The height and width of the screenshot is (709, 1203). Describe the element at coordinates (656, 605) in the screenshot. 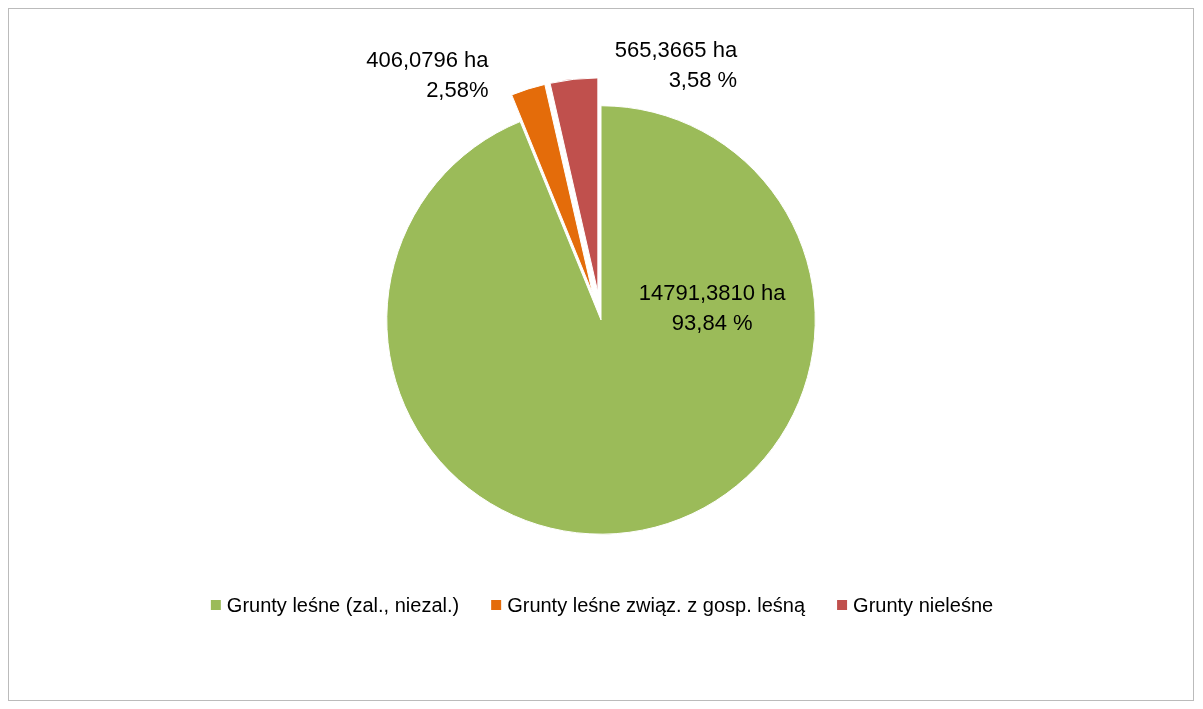

I see `legend-label: Grunty leśne związ. z gosp. leśną` at that location.